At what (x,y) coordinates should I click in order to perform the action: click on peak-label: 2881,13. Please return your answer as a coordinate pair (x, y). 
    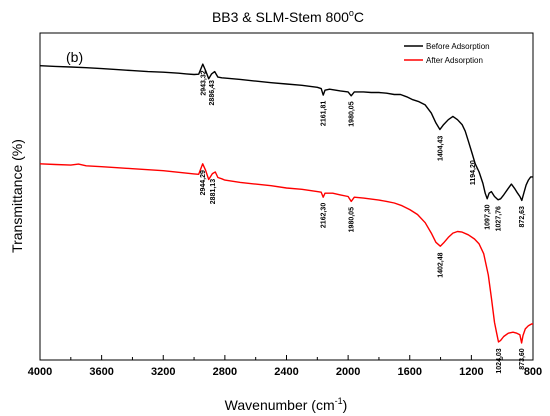
    Looking at the image, I should click on (213, 191).